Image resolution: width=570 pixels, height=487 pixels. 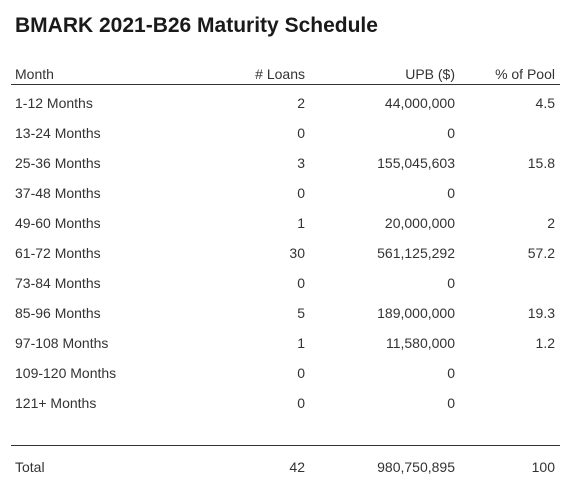 What do you see at coordinates (416, 163) in the screenshot?
I see `row-upb: 155,045,603` at bounding box center [416, 163].